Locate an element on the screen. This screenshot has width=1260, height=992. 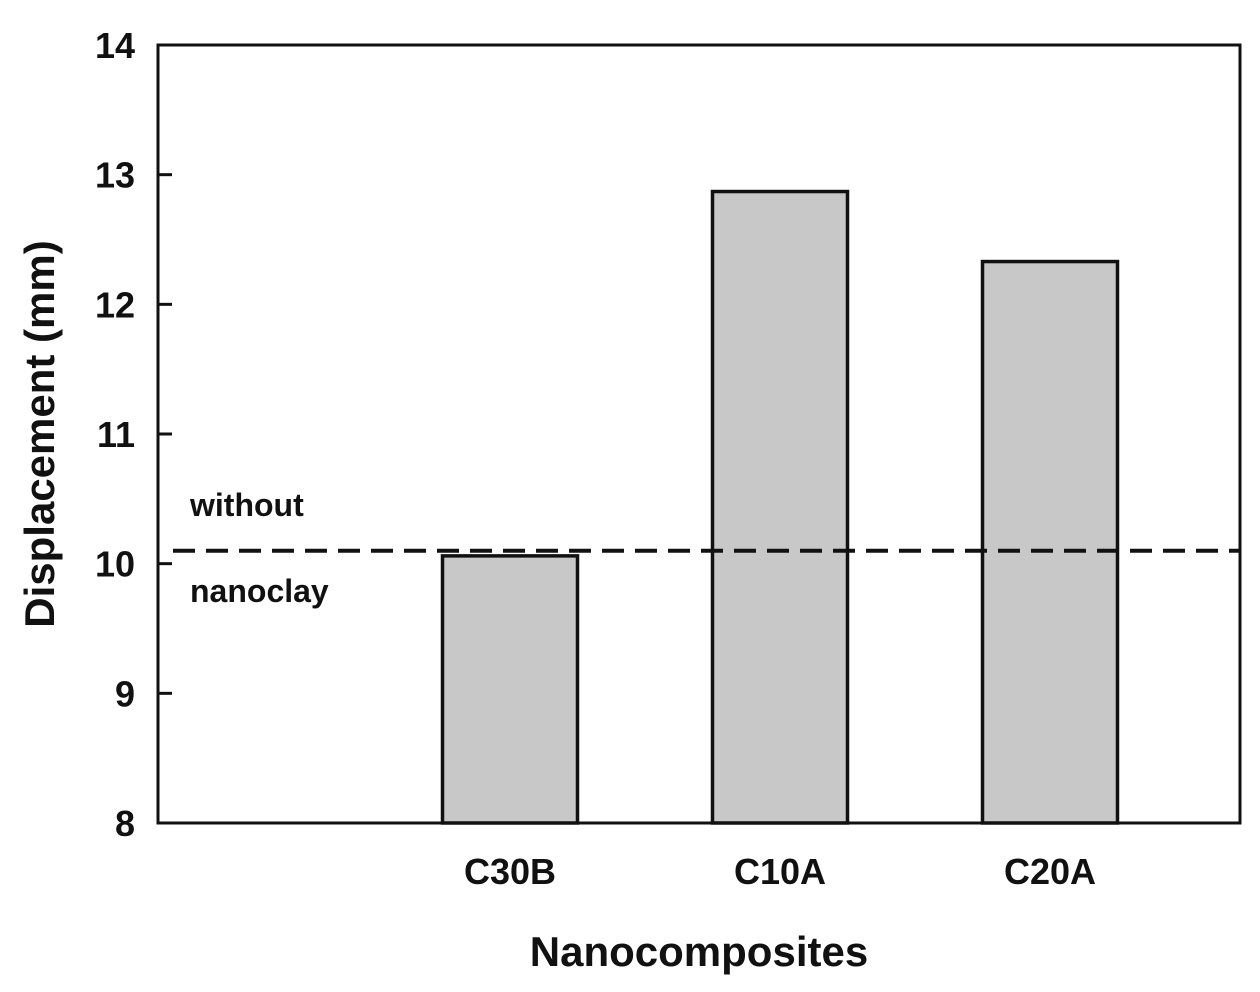
y-tick-label: 13 is located at coordinates (115, 175).